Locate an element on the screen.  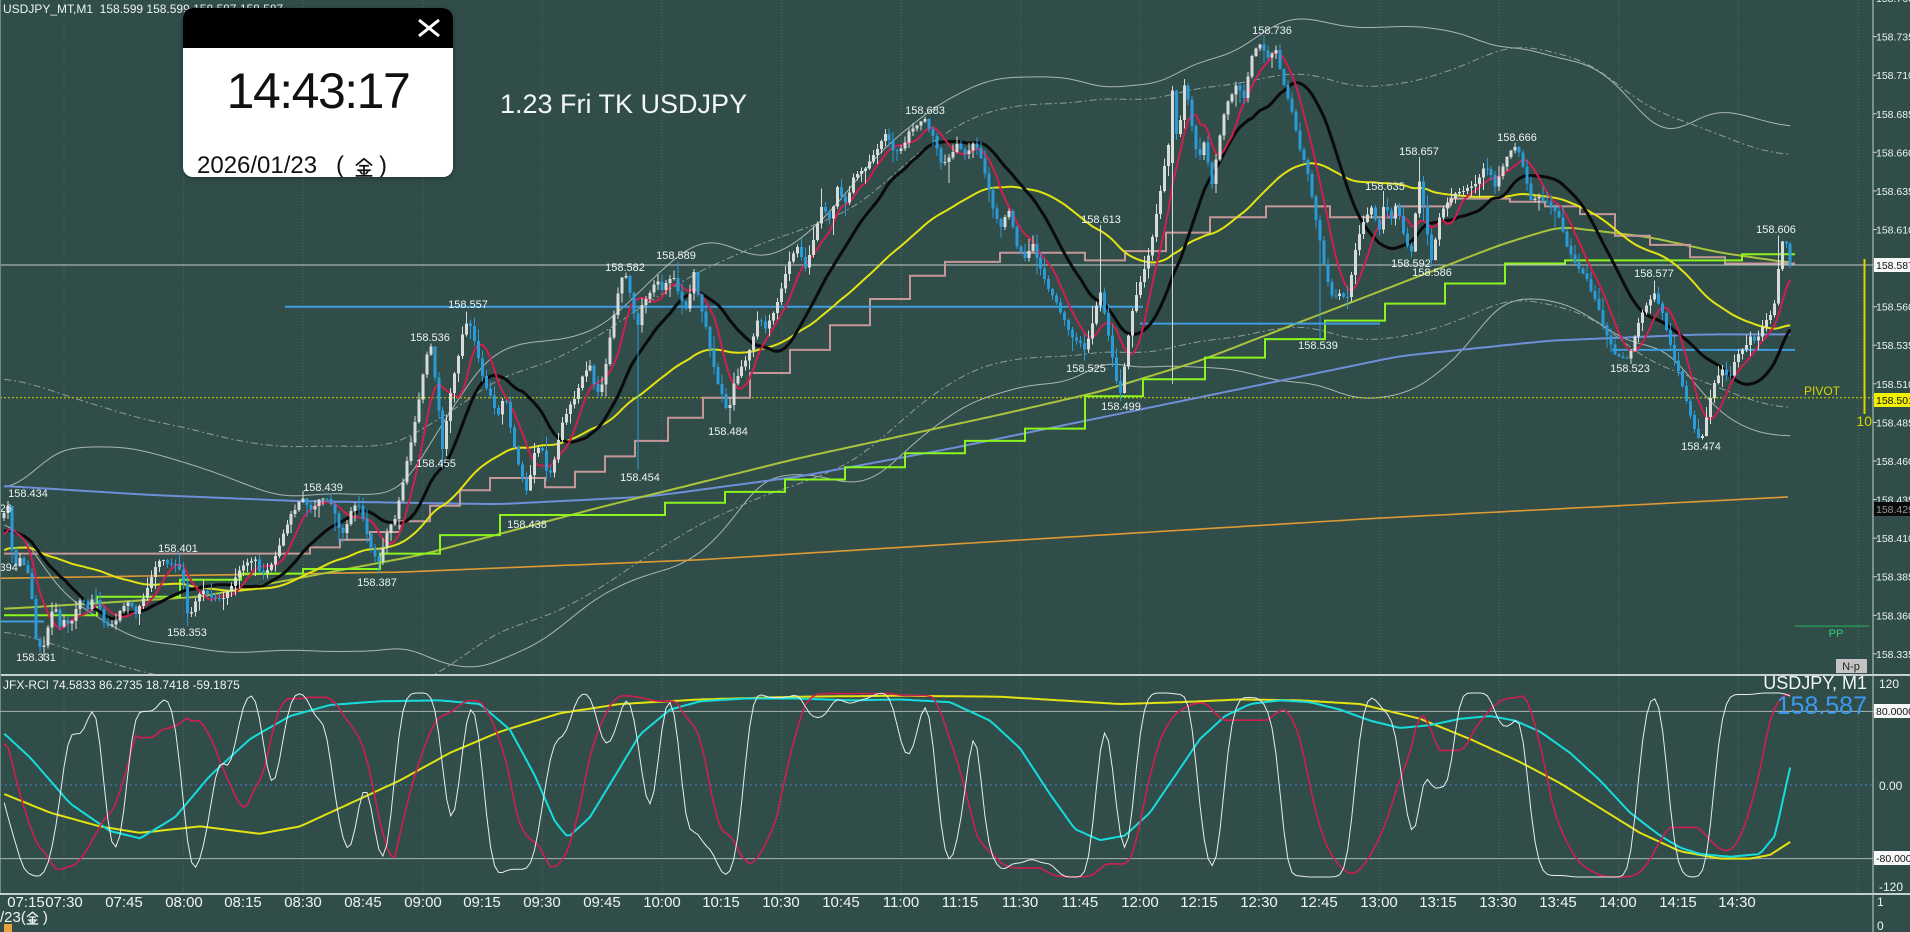
svg-text: 09:15 is located at coordinates (482, 902).